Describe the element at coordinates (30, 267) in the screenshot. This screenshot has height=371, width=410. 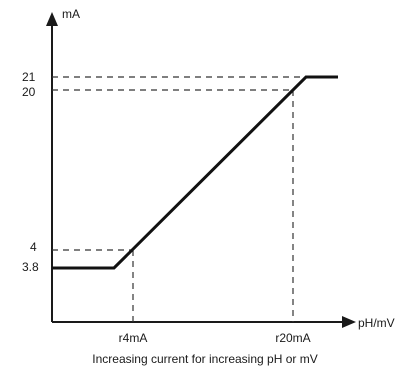
I see `y-tick-label-3-8: 3.8` at that location.